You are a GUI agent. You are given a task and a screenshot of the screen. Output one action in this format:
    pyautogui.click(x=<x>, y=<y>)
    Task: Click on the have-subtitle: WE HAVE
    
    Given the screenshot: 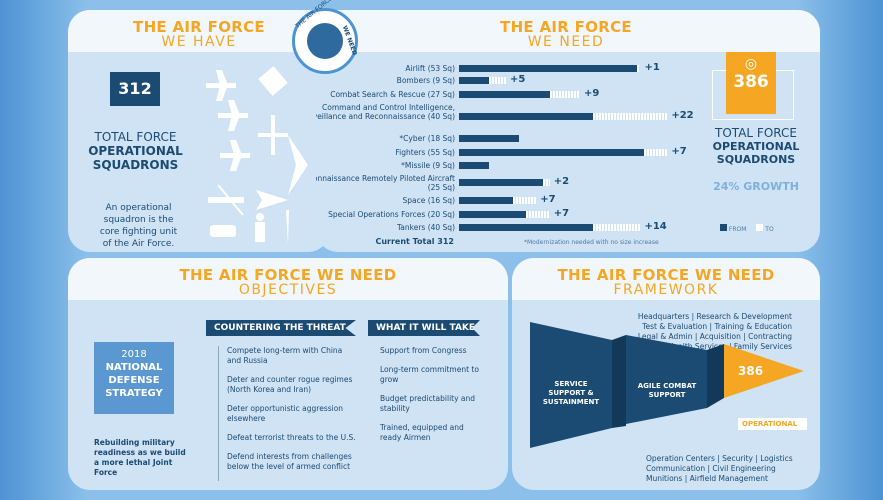 What is the action you would take?
    pyautogui.click(x=199, y=42)
    